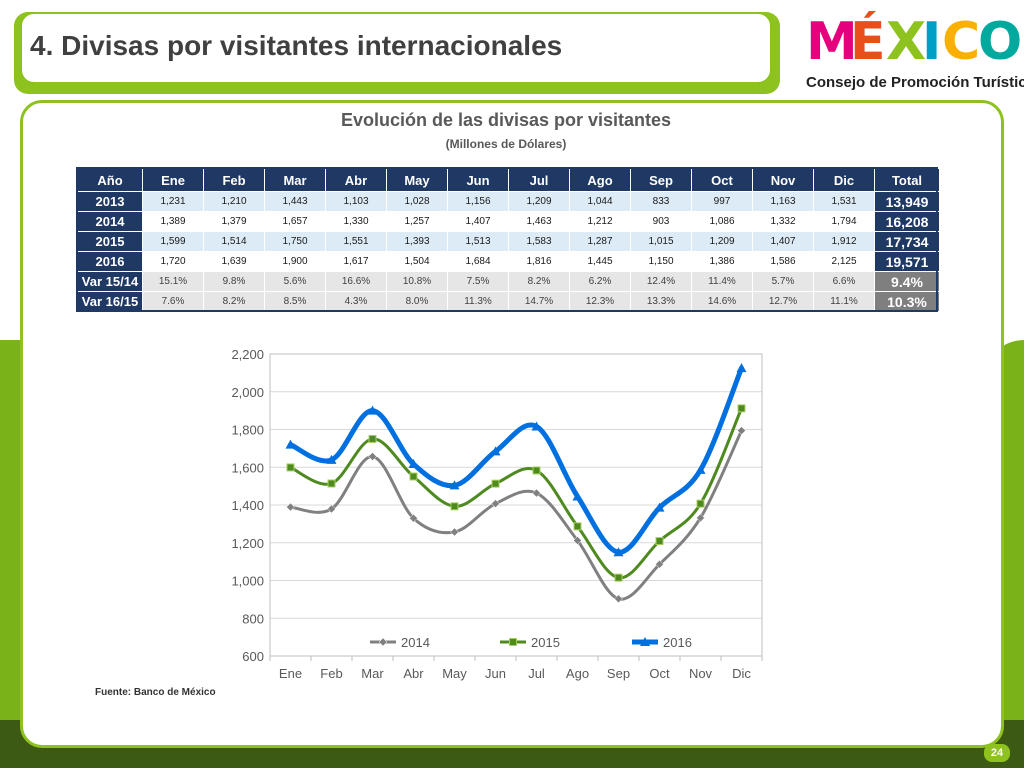 This screenshot has height=768, width=1024. What do you see at coordinates (478, 261) in the screenshot?
I see `table-cell: 1,684` at bounding box center [478, 261].